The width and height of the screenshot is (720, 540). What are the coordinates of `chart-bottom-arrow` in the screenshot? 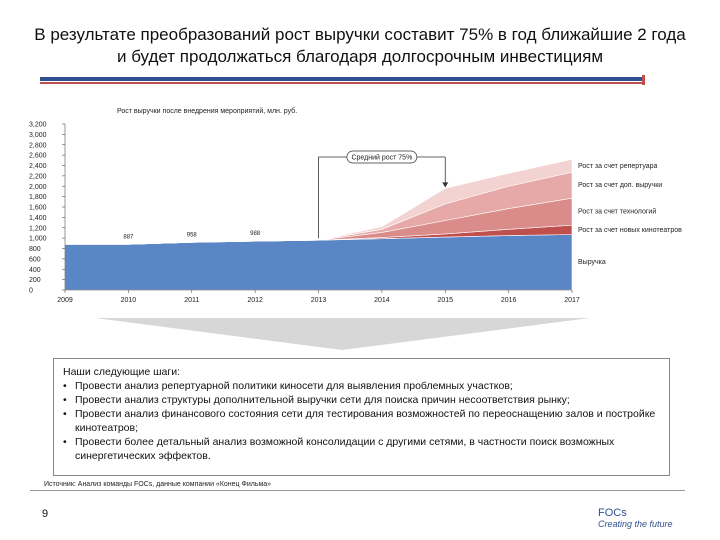 It's located at (342, 334).